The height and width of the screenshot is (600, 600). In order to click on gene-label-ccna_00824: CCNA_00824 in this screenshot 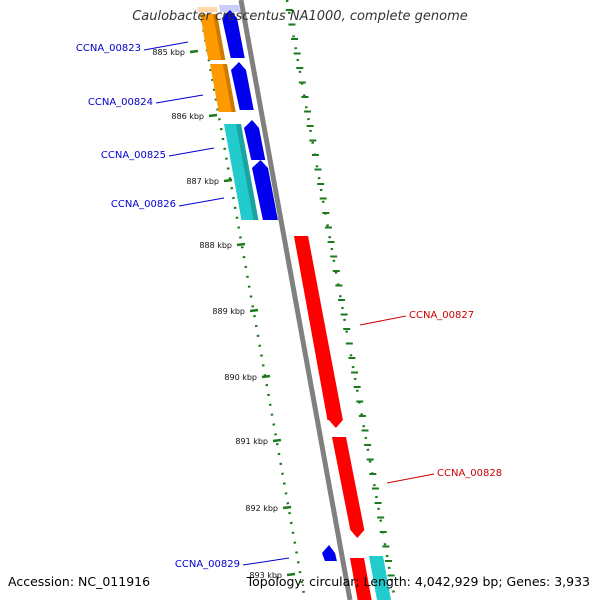, I will do `click(120, 102)`.